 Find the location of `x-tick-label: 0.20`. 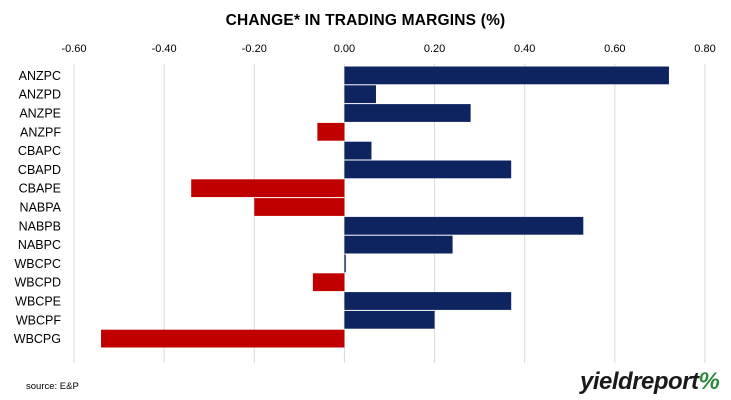

x-tick-label: 0.20 is located at coordinates (434, 49).